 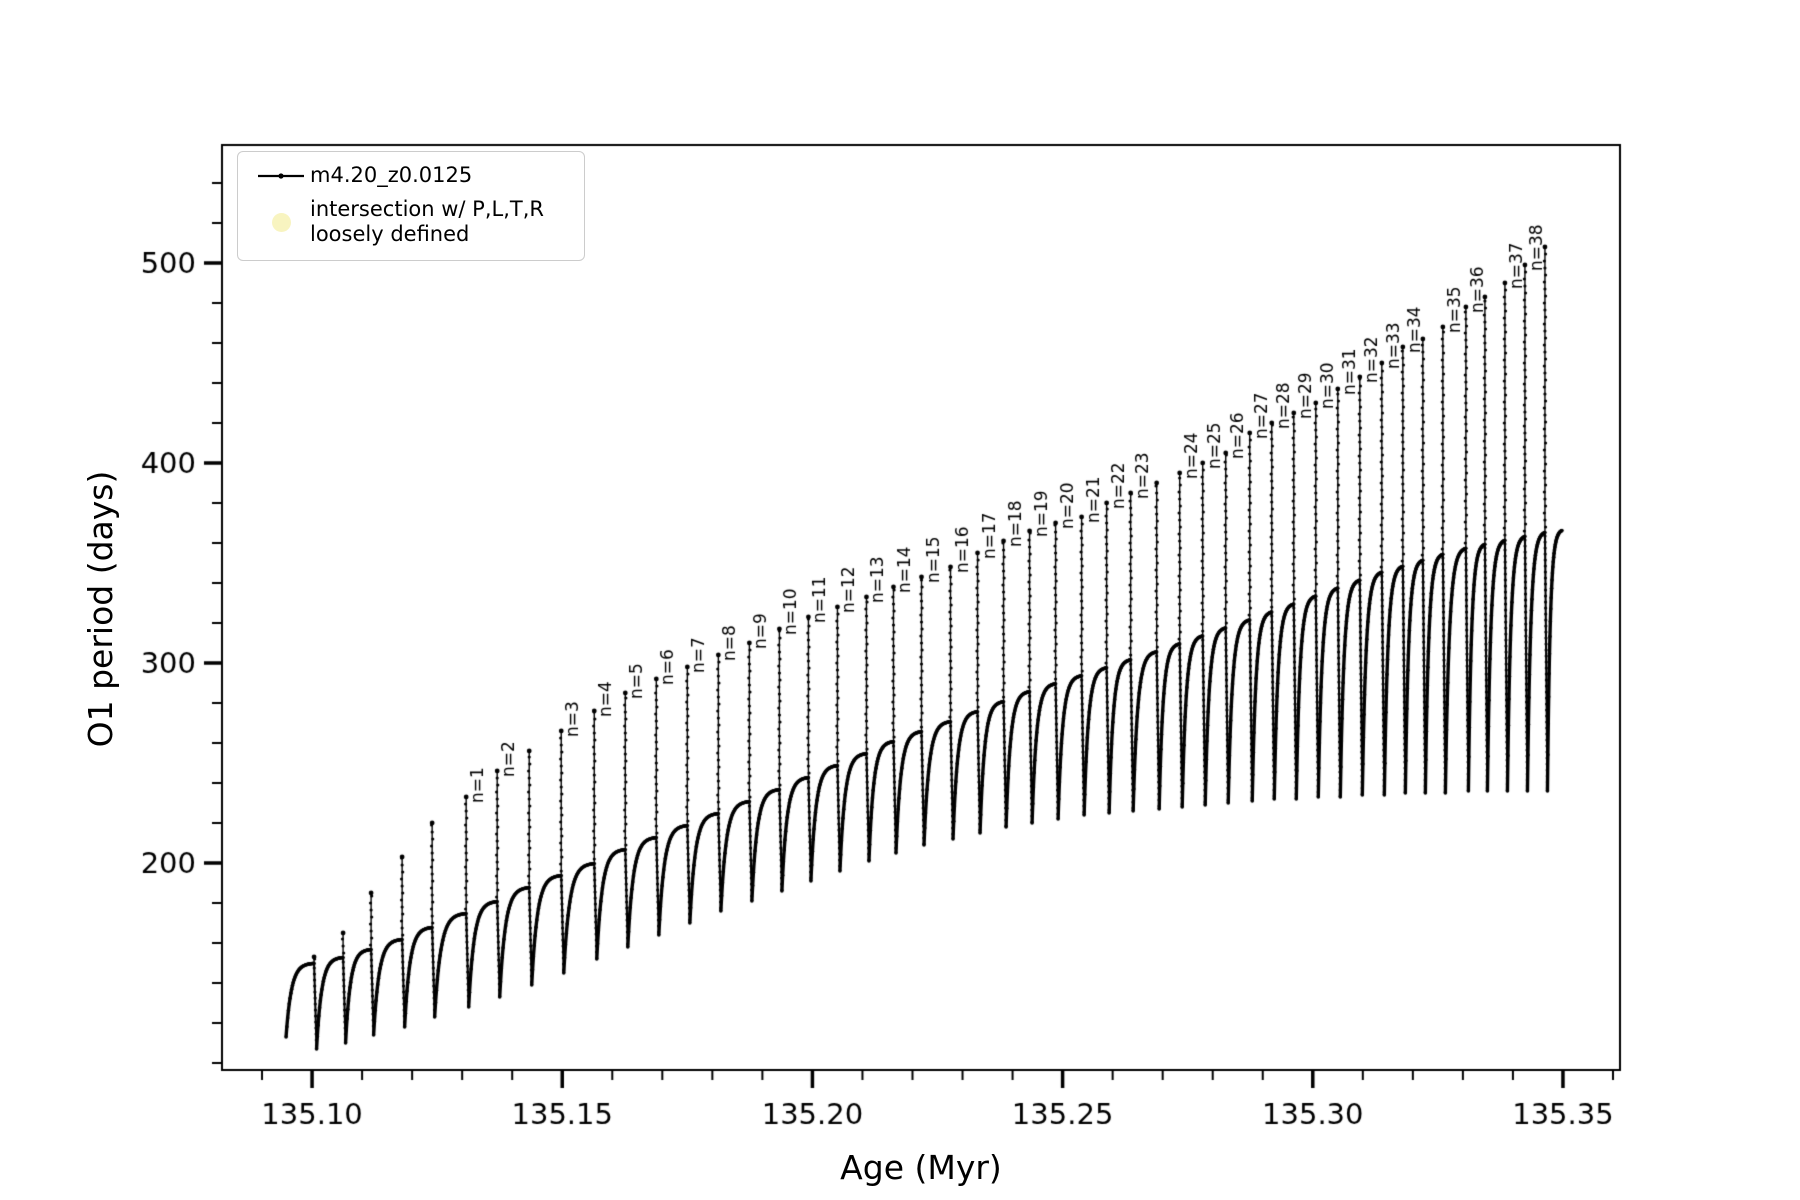 What do you see at coordinates (390, 234) in the screenshot?
I see `legend-intersection-line2: loosely defined` at bounding box center [390, 234].